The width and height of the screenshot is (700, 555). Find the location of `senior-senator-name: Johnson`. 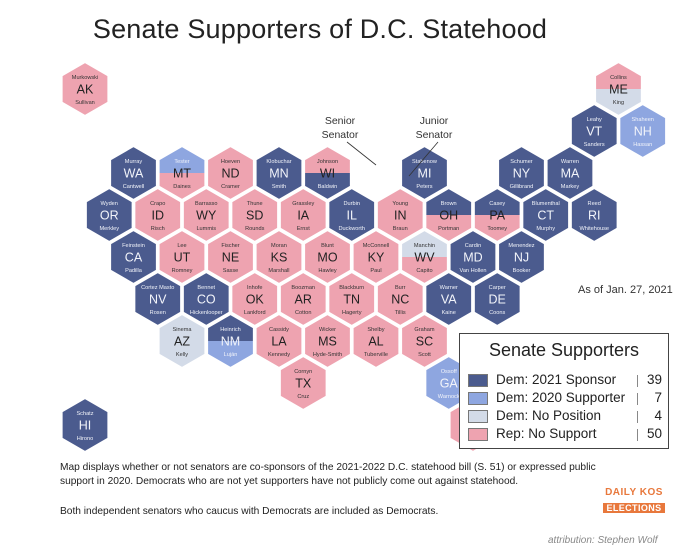

senior-senator-name: Johnson is located at coordinates (327, 162).